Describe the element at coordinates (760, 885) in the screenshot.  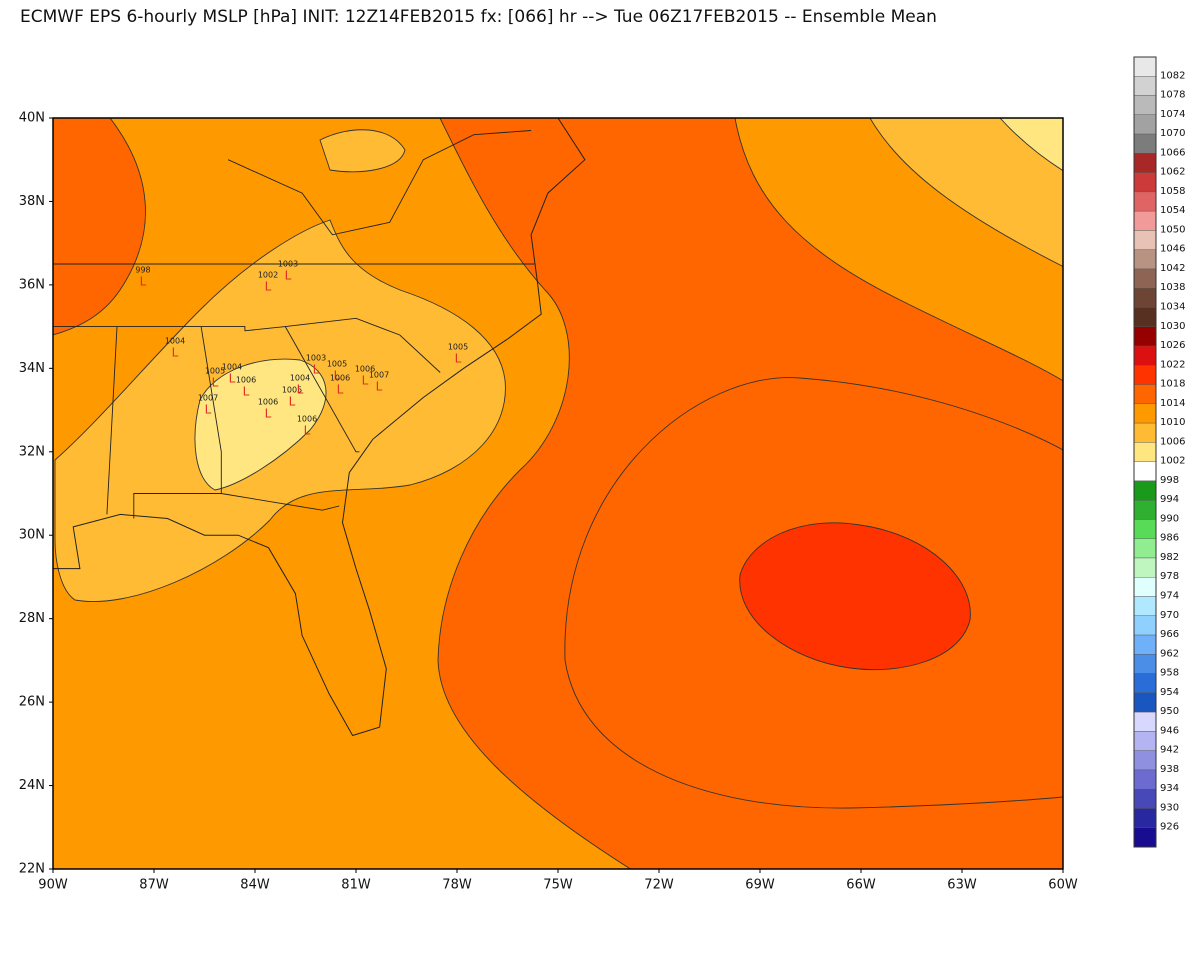
I see `lon-label: 69W` at that location.